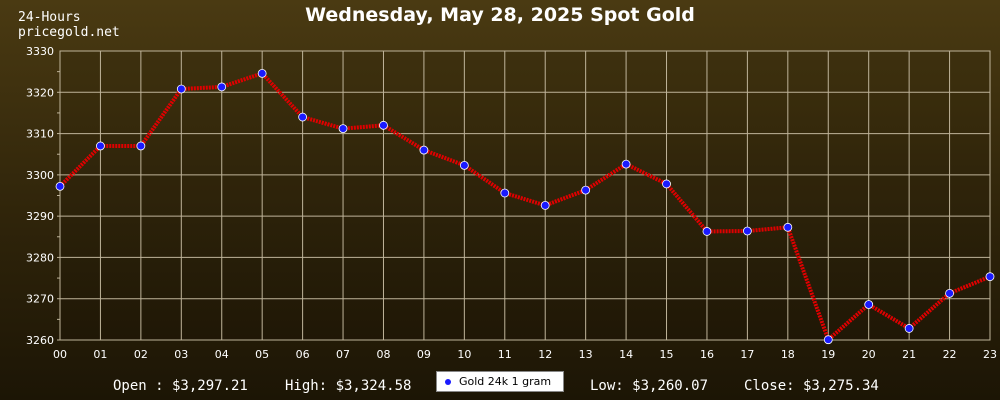  I want to click on x-tick-label: 00, so click(60, 354).